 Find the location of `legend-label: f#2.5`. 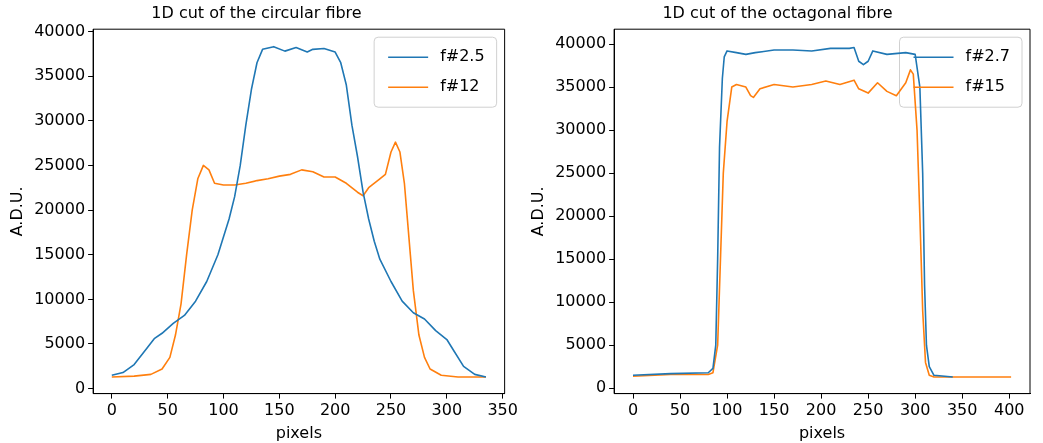

legend-label: f#2.5 is located at coordinates (462, 56).